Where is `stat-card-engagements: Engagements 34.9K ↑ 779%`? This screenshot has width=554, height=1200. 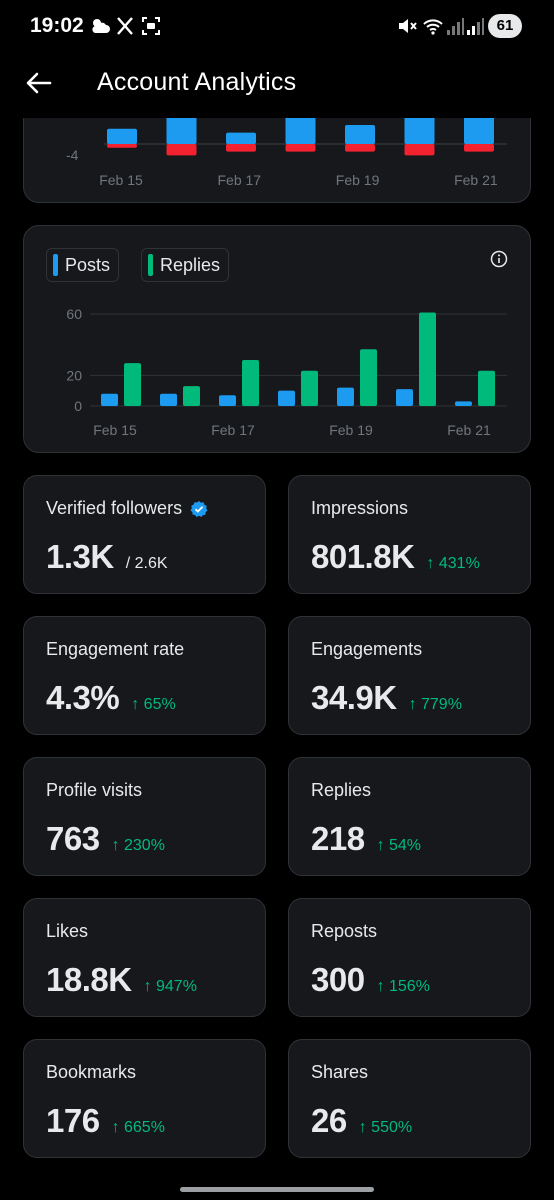 stat-card-engagements: Engagements 34.9K ↑ 779% is located at coordinates (409, 675).